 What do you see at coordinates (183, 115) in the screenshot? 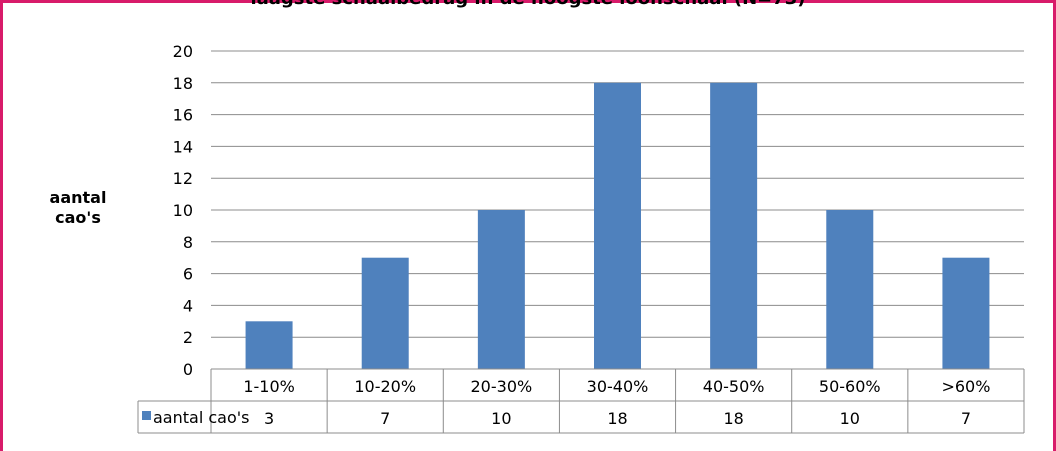
I see `y-tick-label: 16` at bounding box center [183, 115].